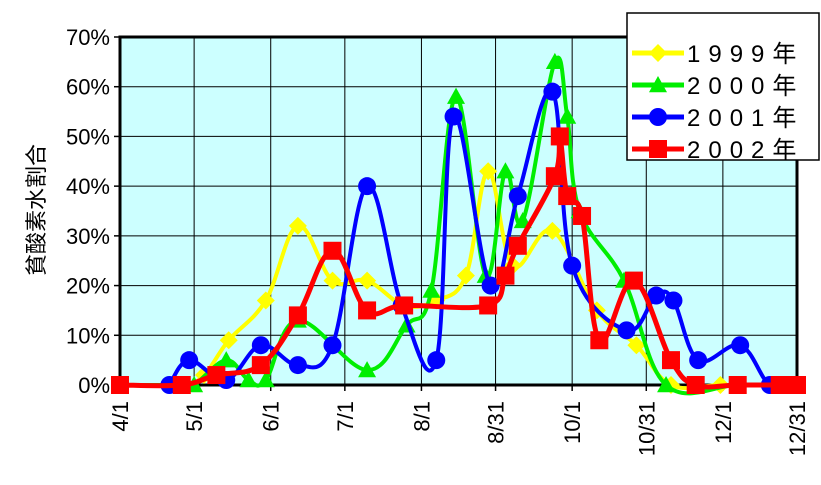 The image size is (821, 485). What do you see at coordinates (94, 385) in the screenshot?
I see `y-tick-label: 0%` at bounding box center [94, 385].